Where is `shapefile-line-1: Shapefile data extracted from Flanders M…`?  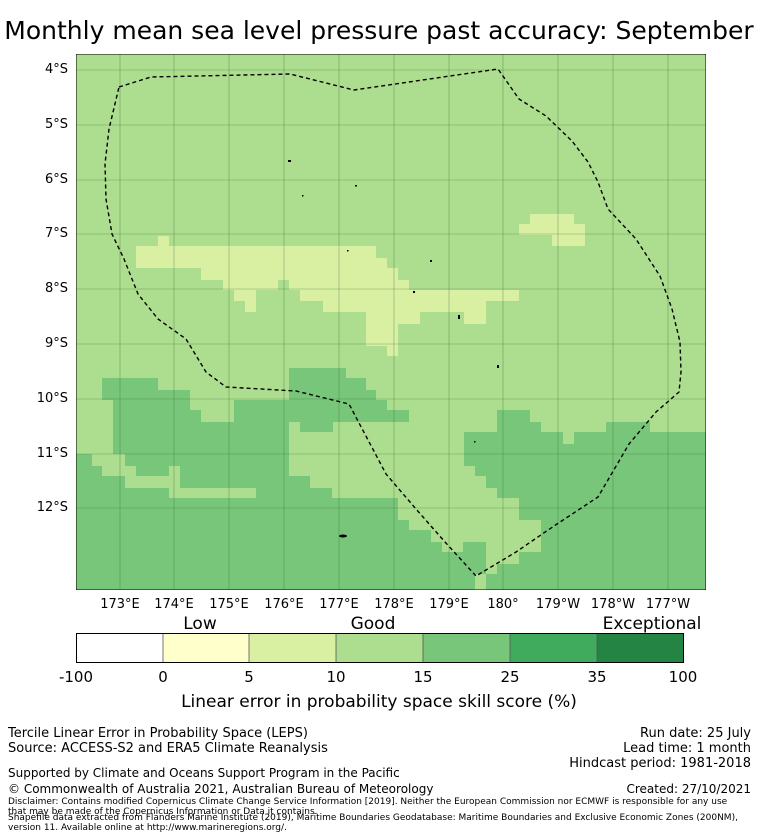
shapefile-line-1: Shapefile data extracted from Flanders M… is located at coordinates (373, 818).